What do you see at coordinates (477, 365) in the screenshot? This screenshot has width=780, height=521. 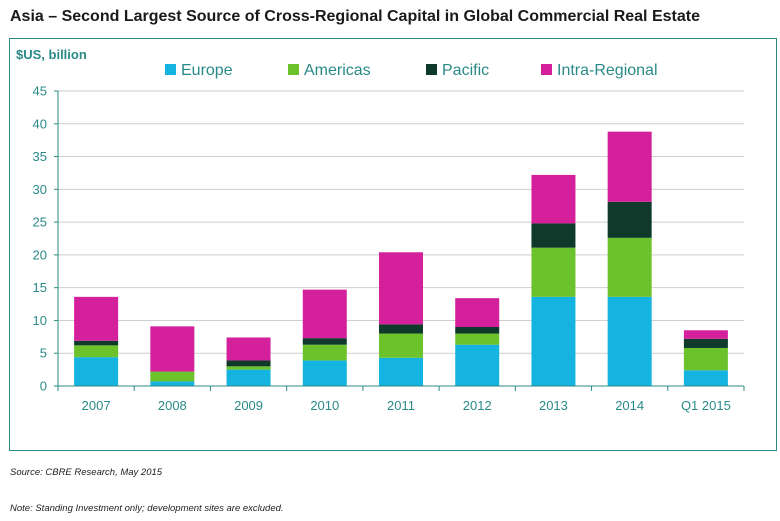 I see `bar-2012-europe` at bounding box center [477, 365].